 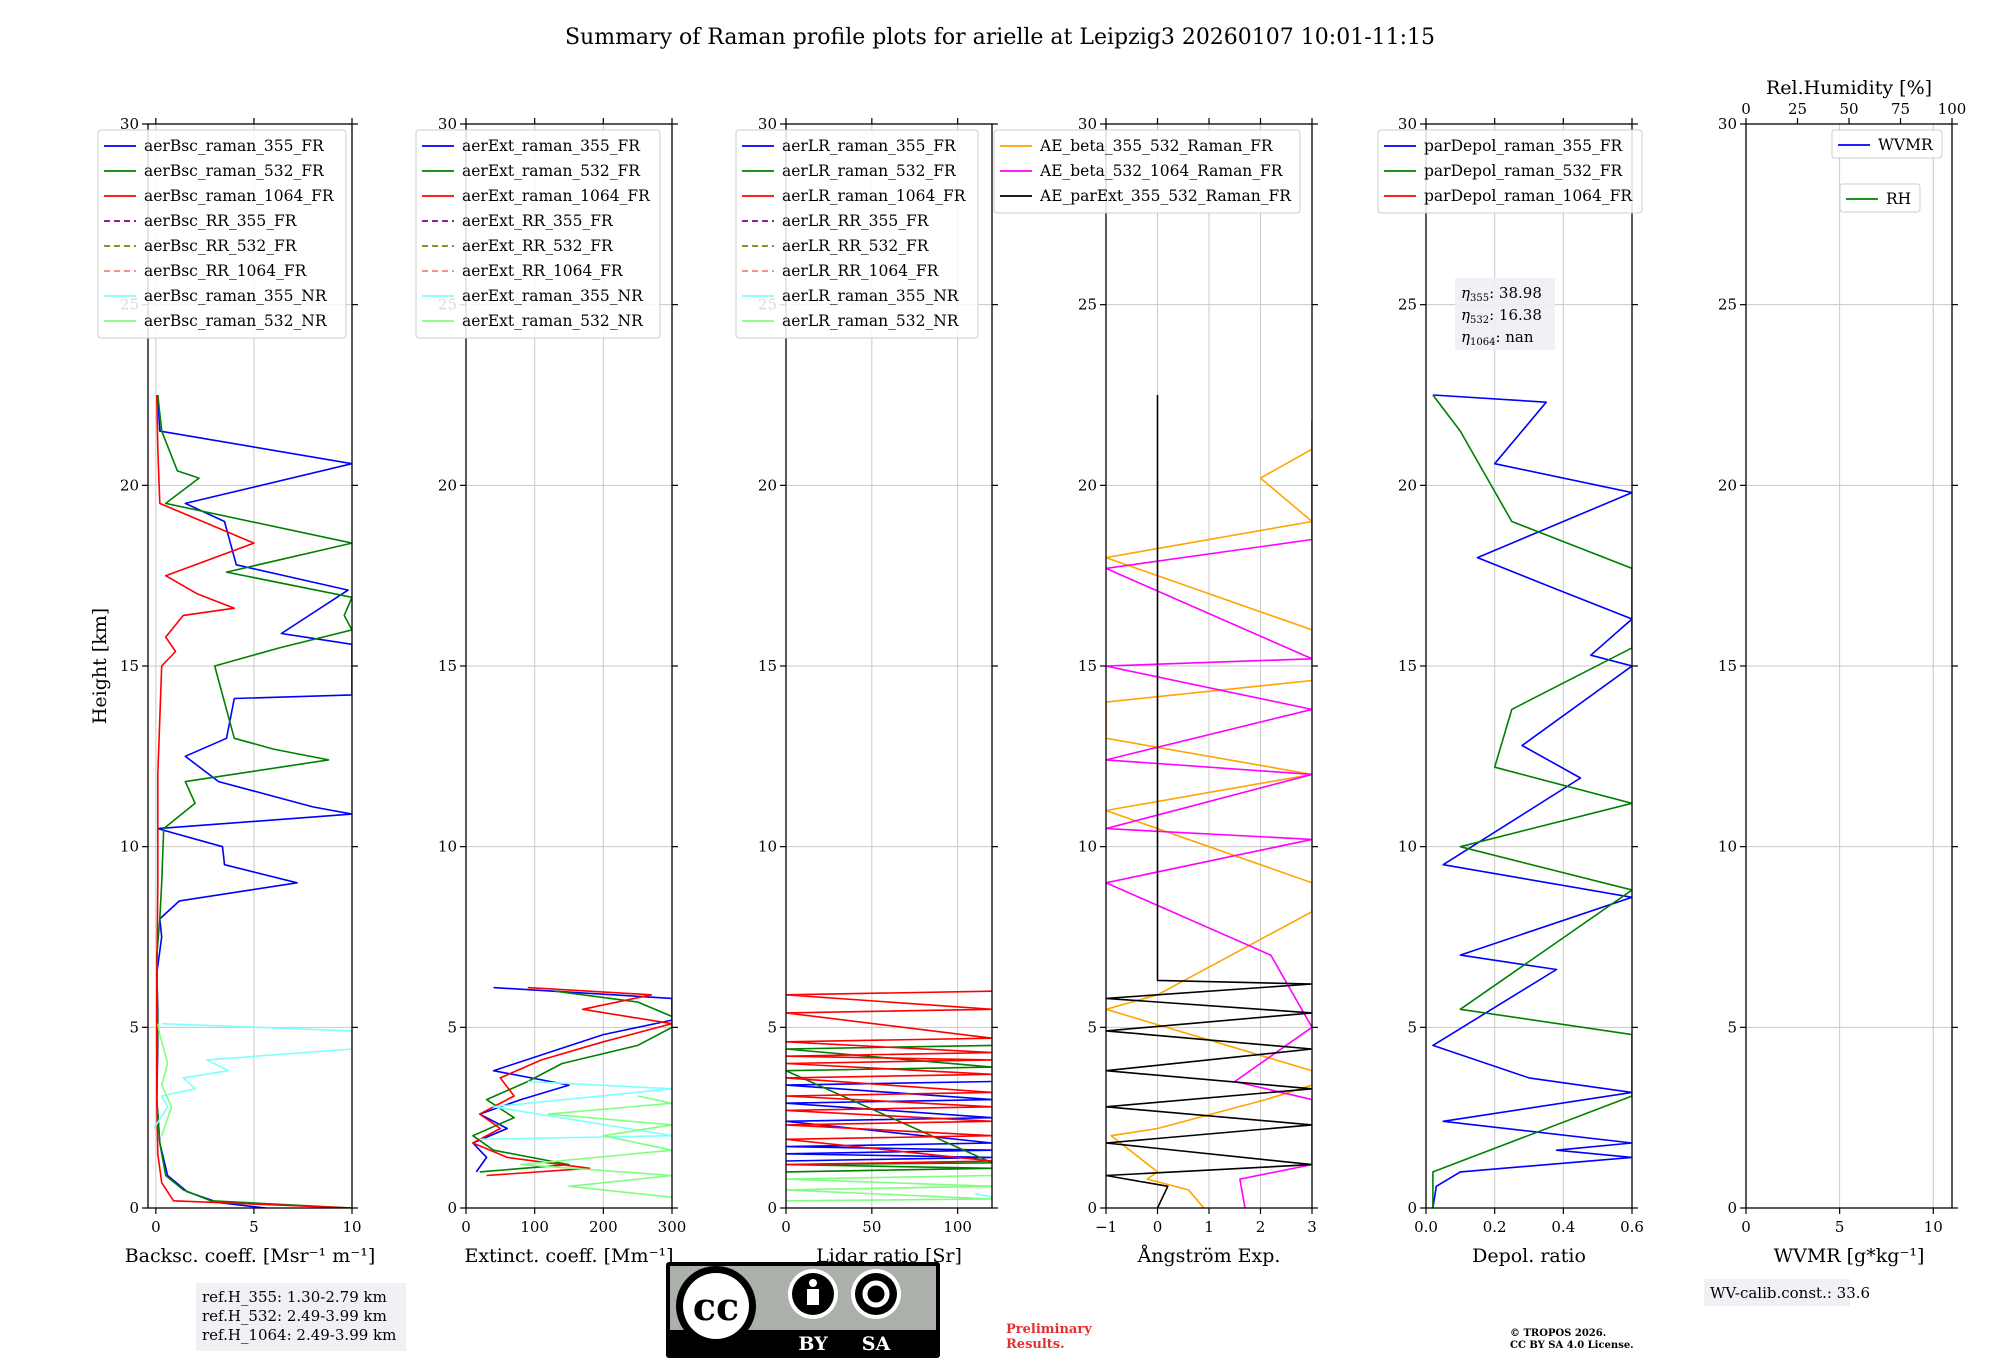 I want to click on cc-by-sa-logo: cc BY SA, so click(x=803, y=1310).